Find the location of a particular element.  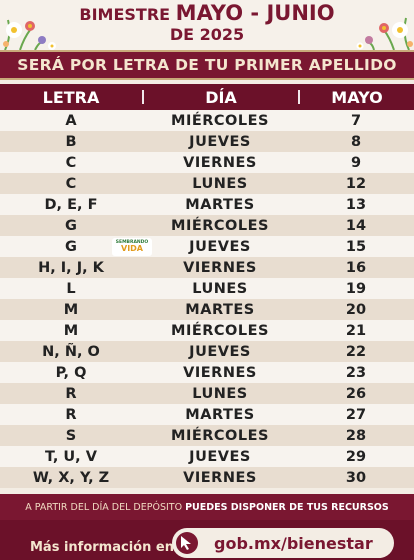

footer-prefix: A PARTIR DEL DÍA DEL DEPÓSITO is located at coordinates (104, 507).